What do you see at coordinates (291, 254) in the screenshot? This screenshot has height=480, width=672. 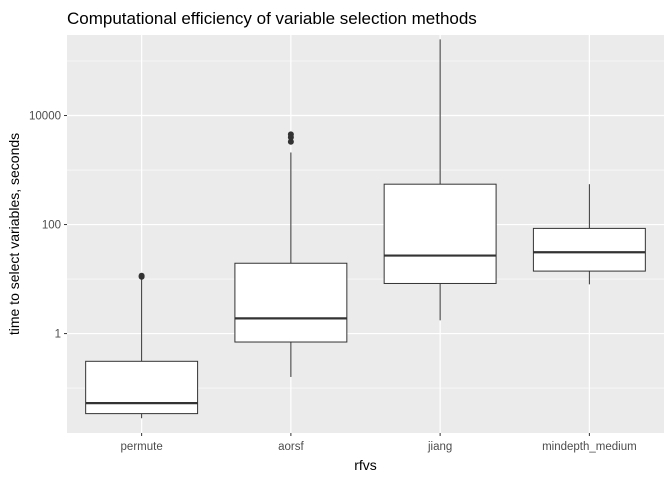 I see `box-aorsf` at bounding box center [291, 254].